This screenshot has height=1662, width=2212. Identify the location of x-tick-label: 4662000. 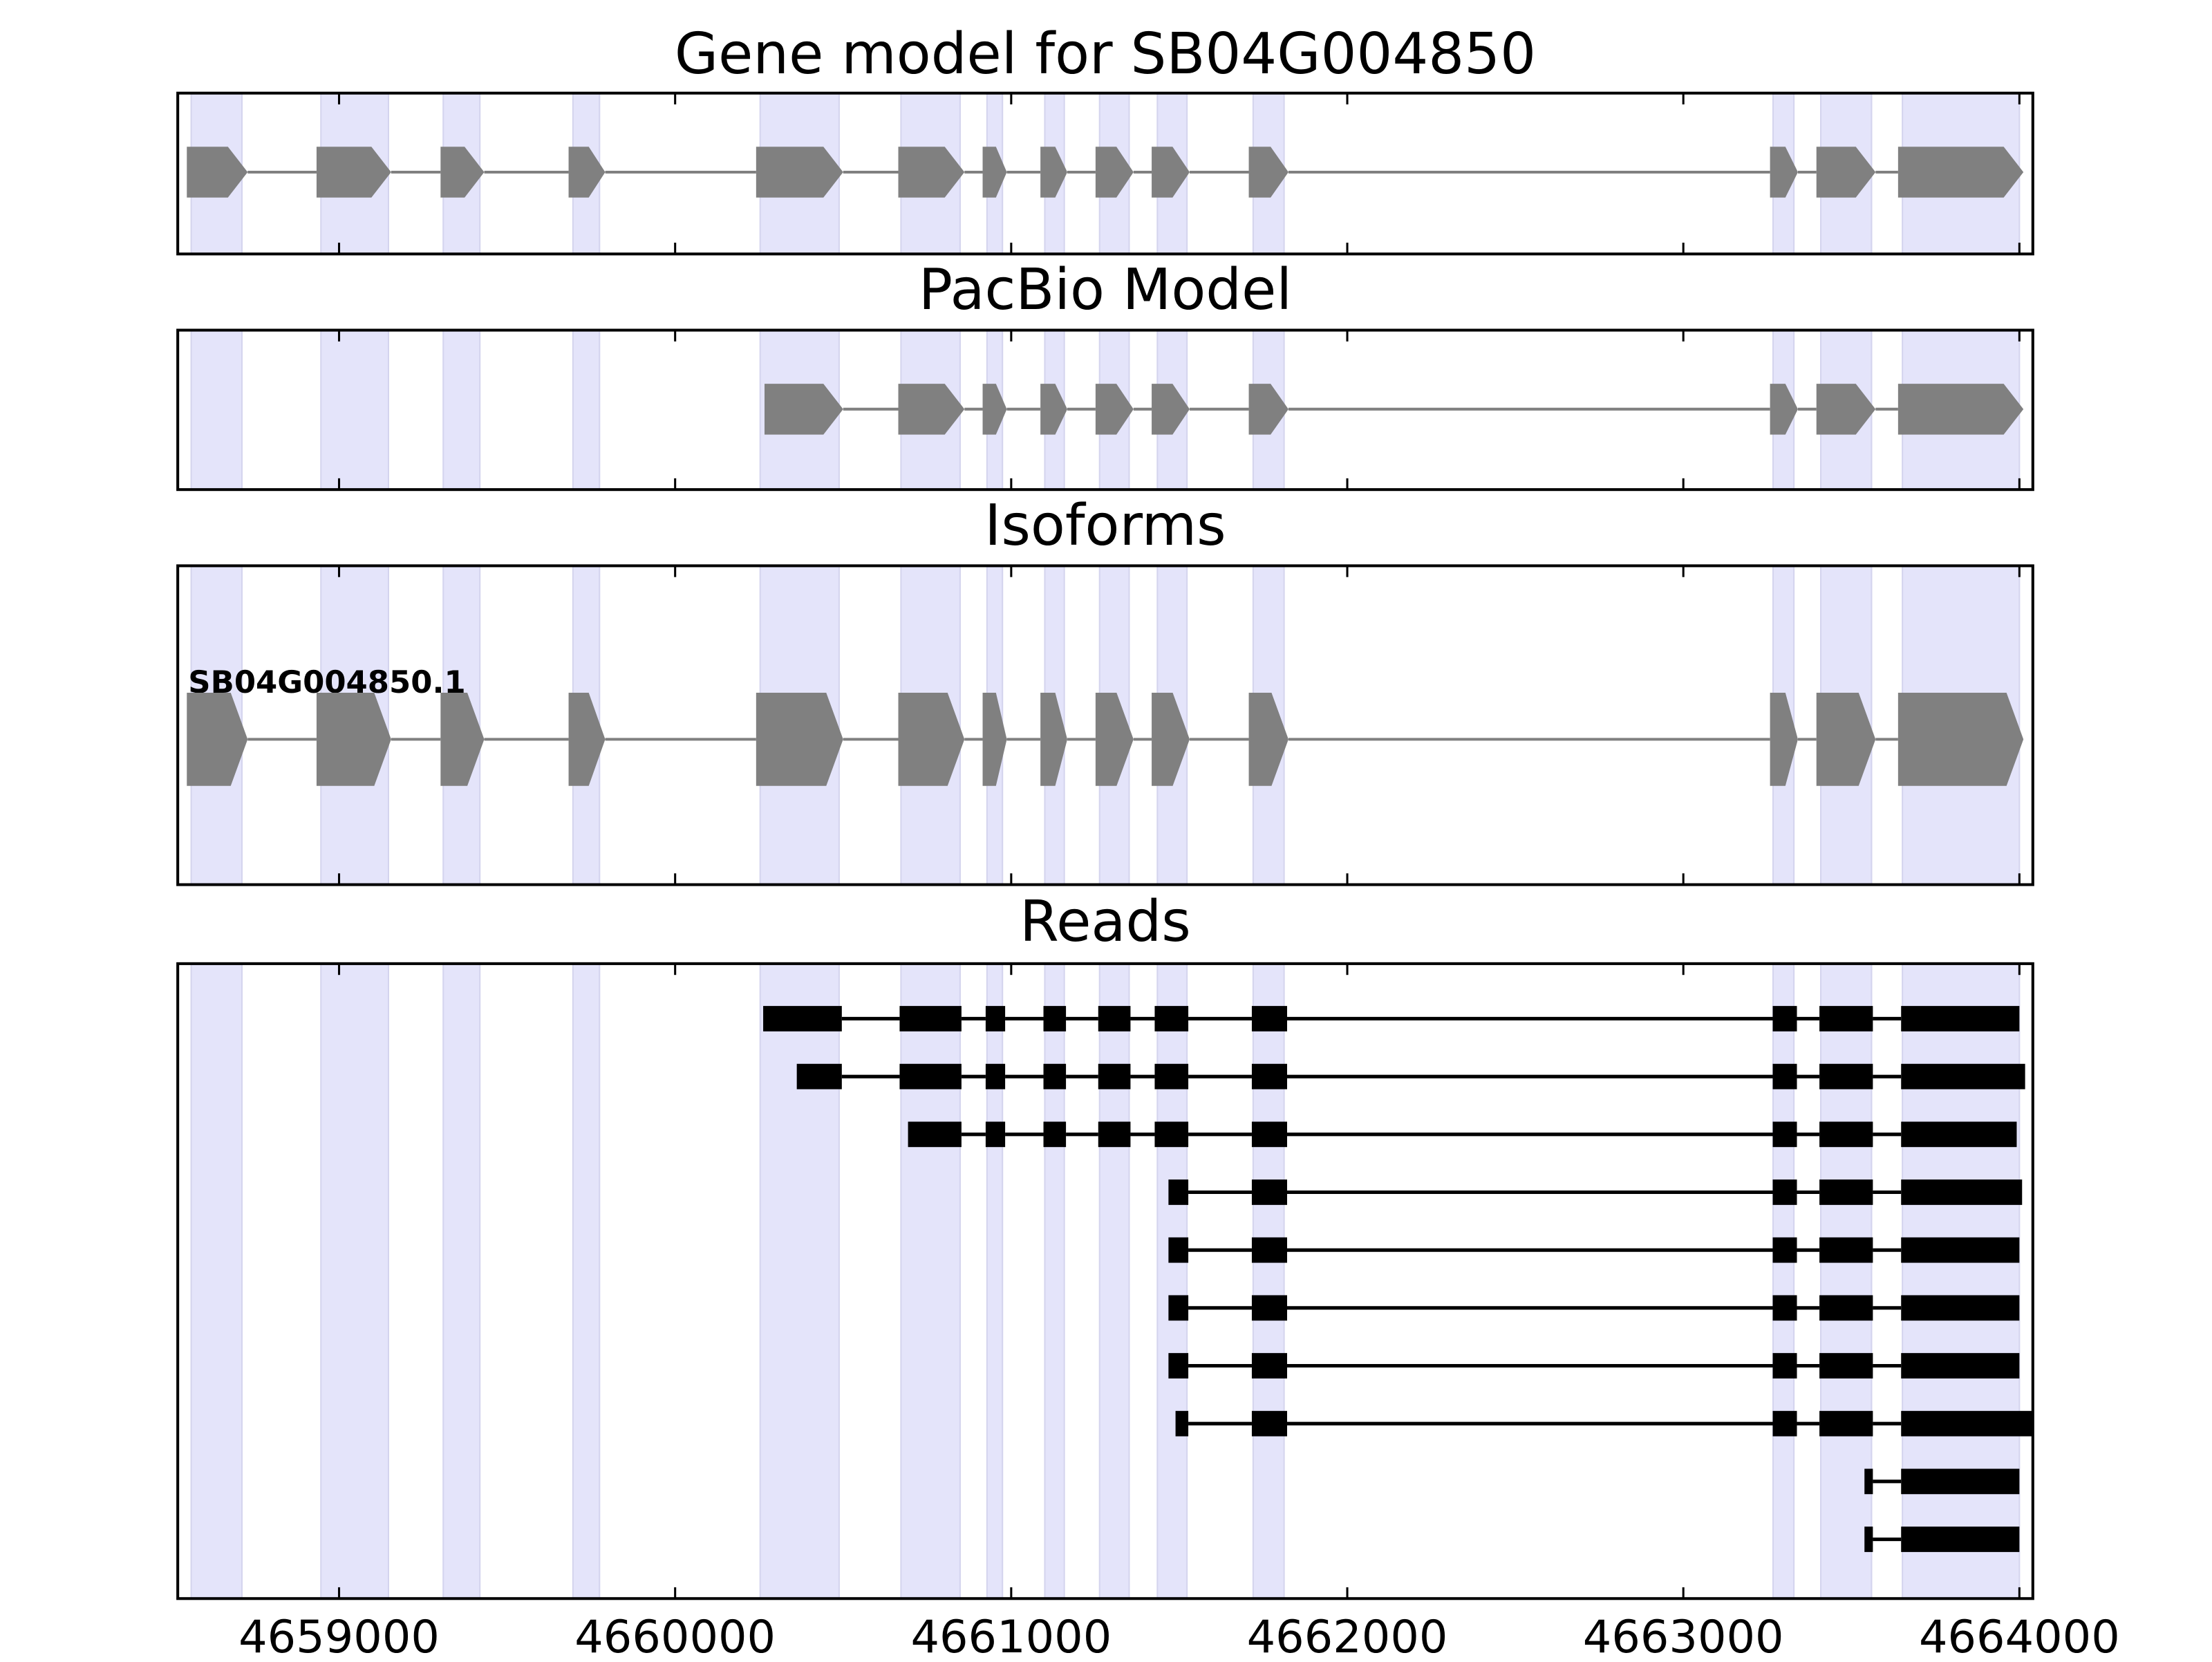
(1347, 1635).